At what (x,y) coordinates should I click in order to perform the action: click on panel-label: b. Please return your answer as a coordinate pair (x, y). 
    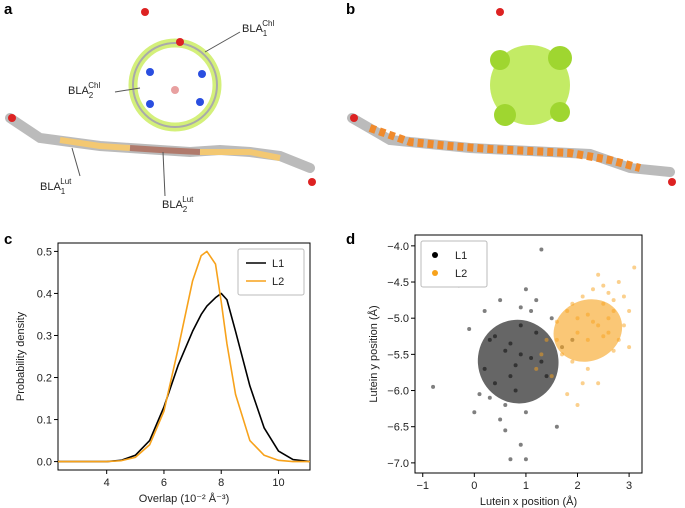
    Looking at the image, I should click on (350, 9).